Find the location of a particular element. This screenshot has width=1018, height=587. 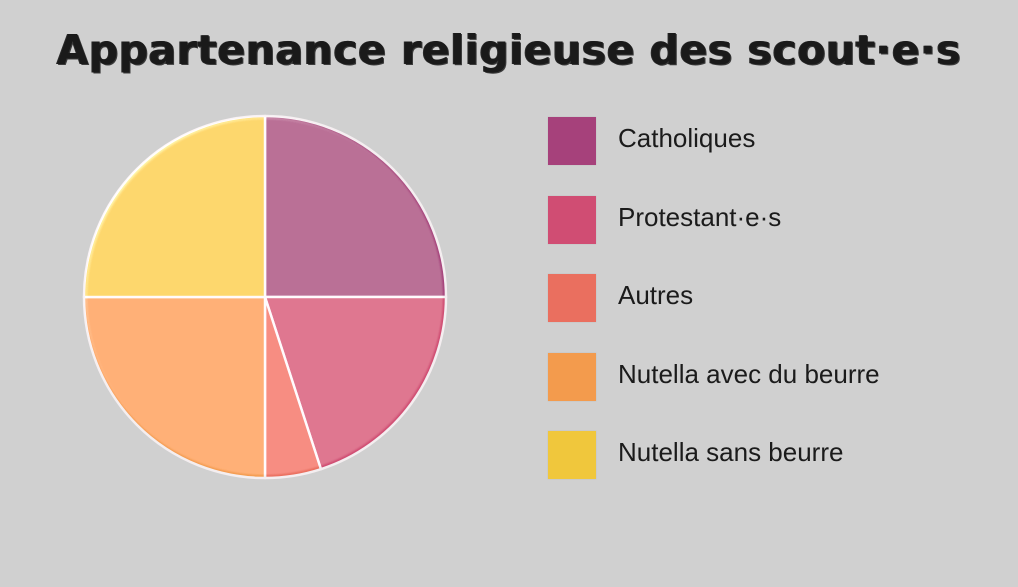

legend-item: Catholiques is located at coordinates (768, 141).